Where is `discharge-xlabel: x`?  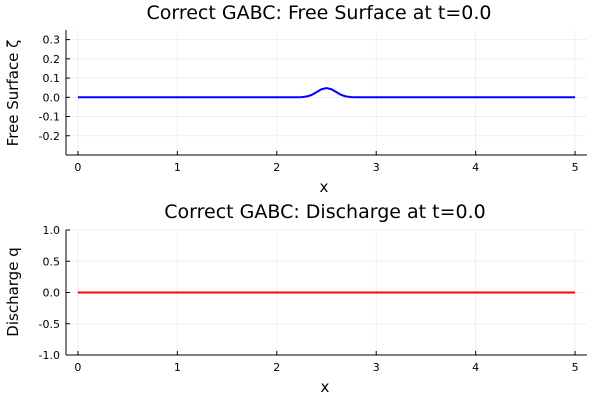 discharge-xlabel: x is located at coordinates (325, 387).